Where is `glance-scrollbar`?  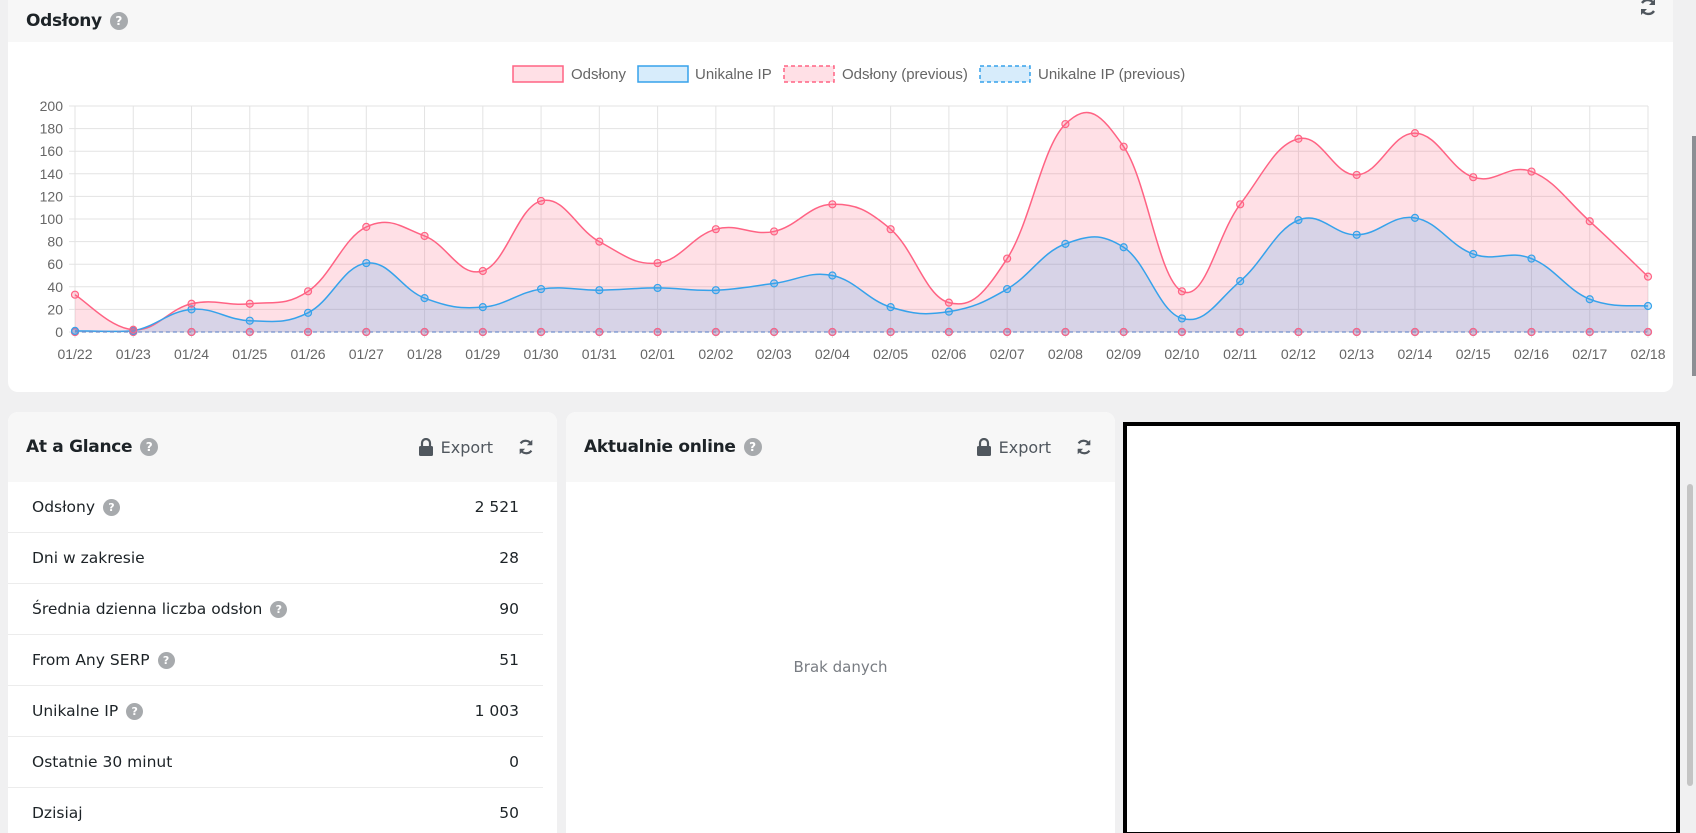
glance-scrollbar is located at coordinates (1690, 635).